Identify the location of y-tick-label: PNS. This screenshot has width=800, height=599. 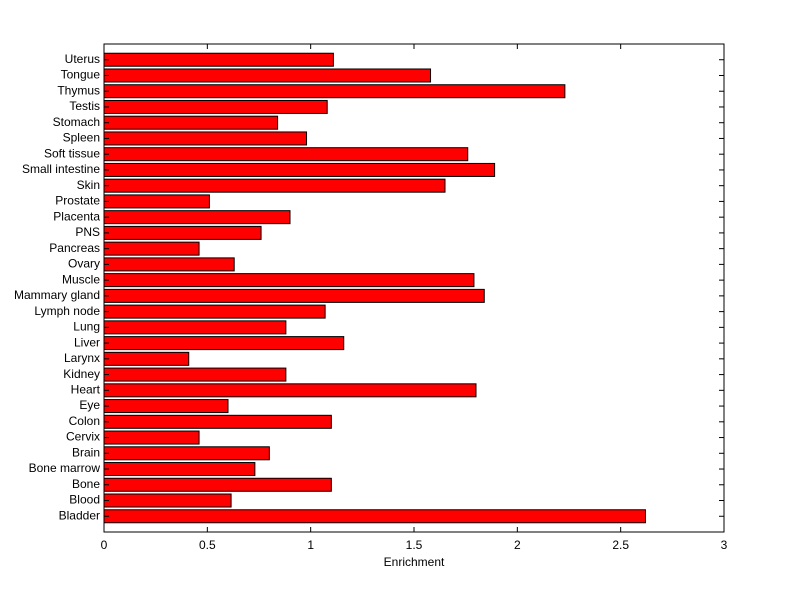
(87, 232).